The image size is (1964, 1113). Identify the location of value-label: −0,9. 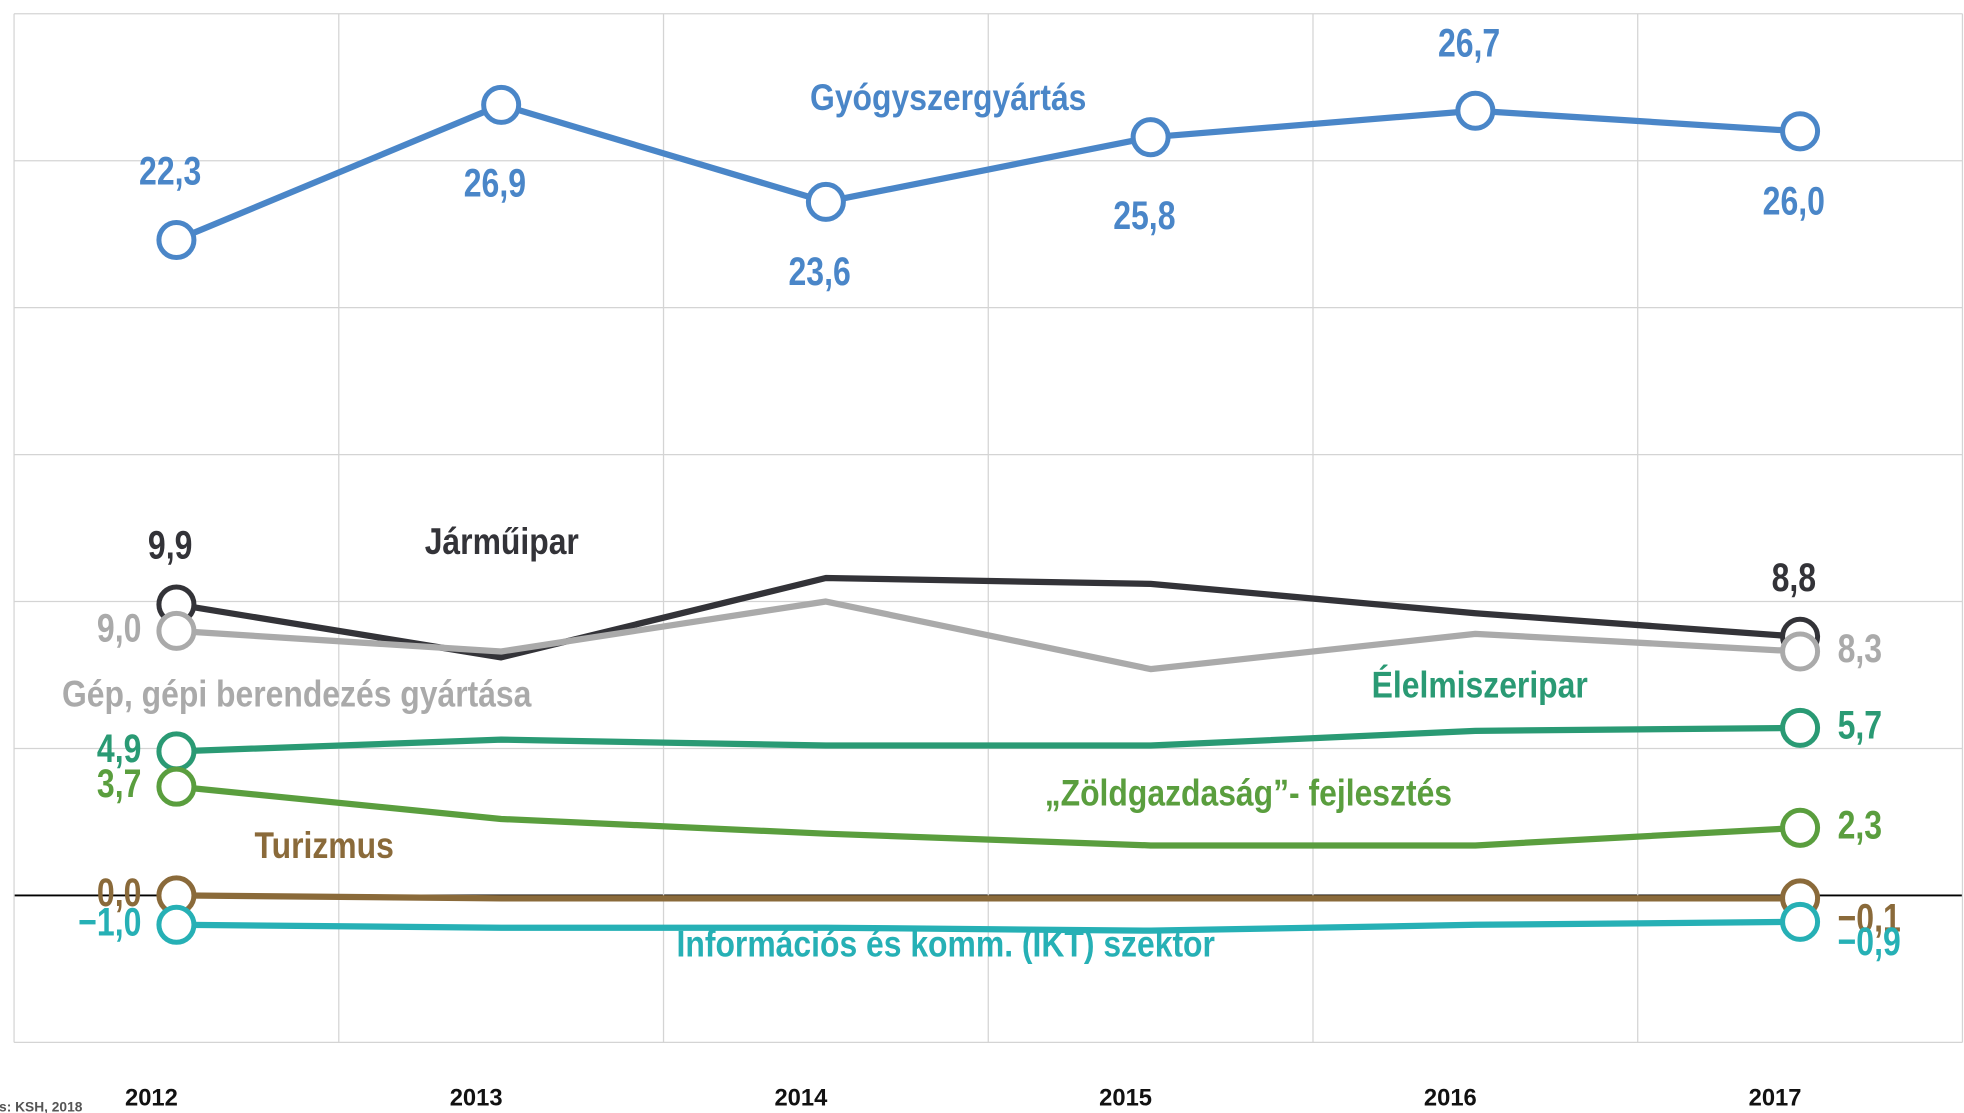
(1869, 940).